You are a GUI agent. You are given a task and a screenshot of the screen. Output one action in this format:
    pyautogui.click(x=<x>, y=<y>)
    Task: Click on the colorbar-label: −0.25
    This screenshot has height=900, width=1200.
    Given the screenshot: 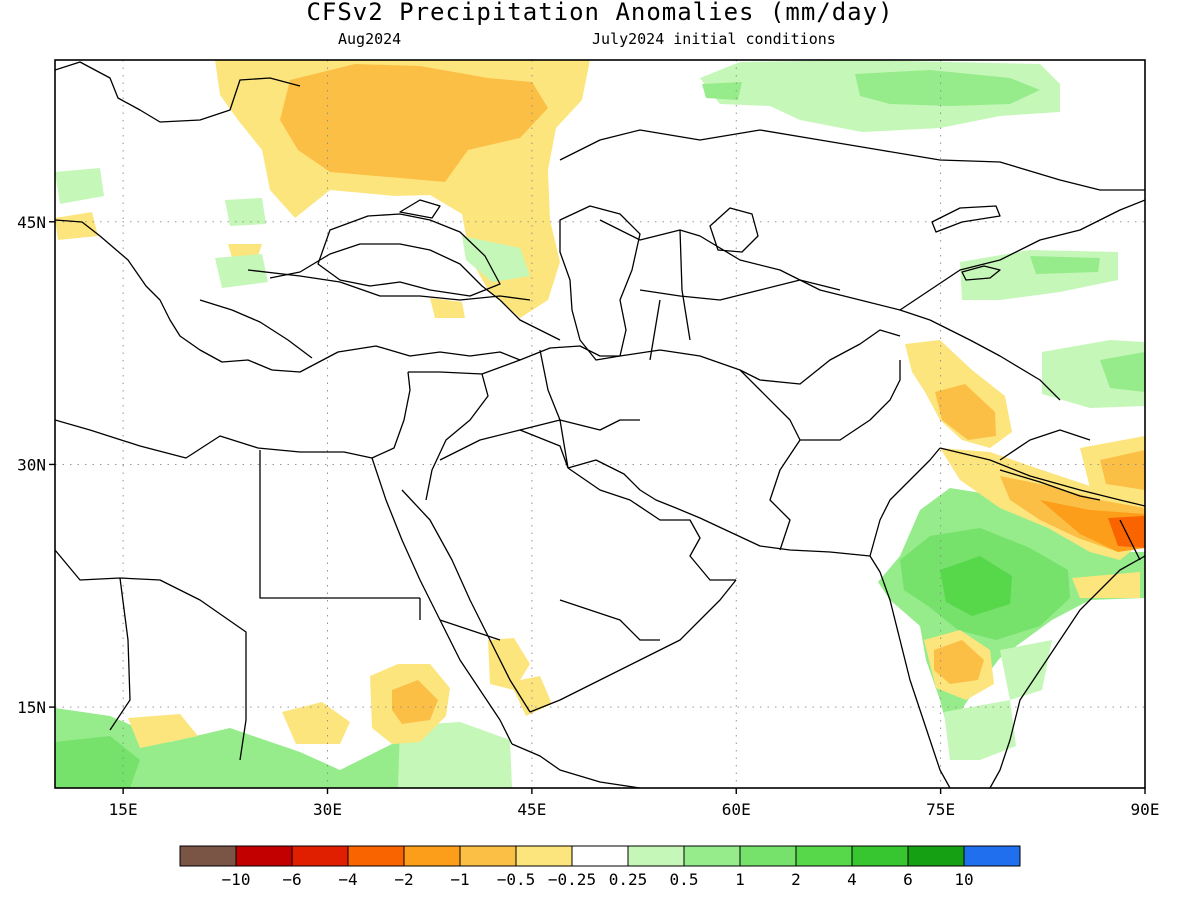 What is the action you would take?
    pyautogui.click(x=572, y=879)
    